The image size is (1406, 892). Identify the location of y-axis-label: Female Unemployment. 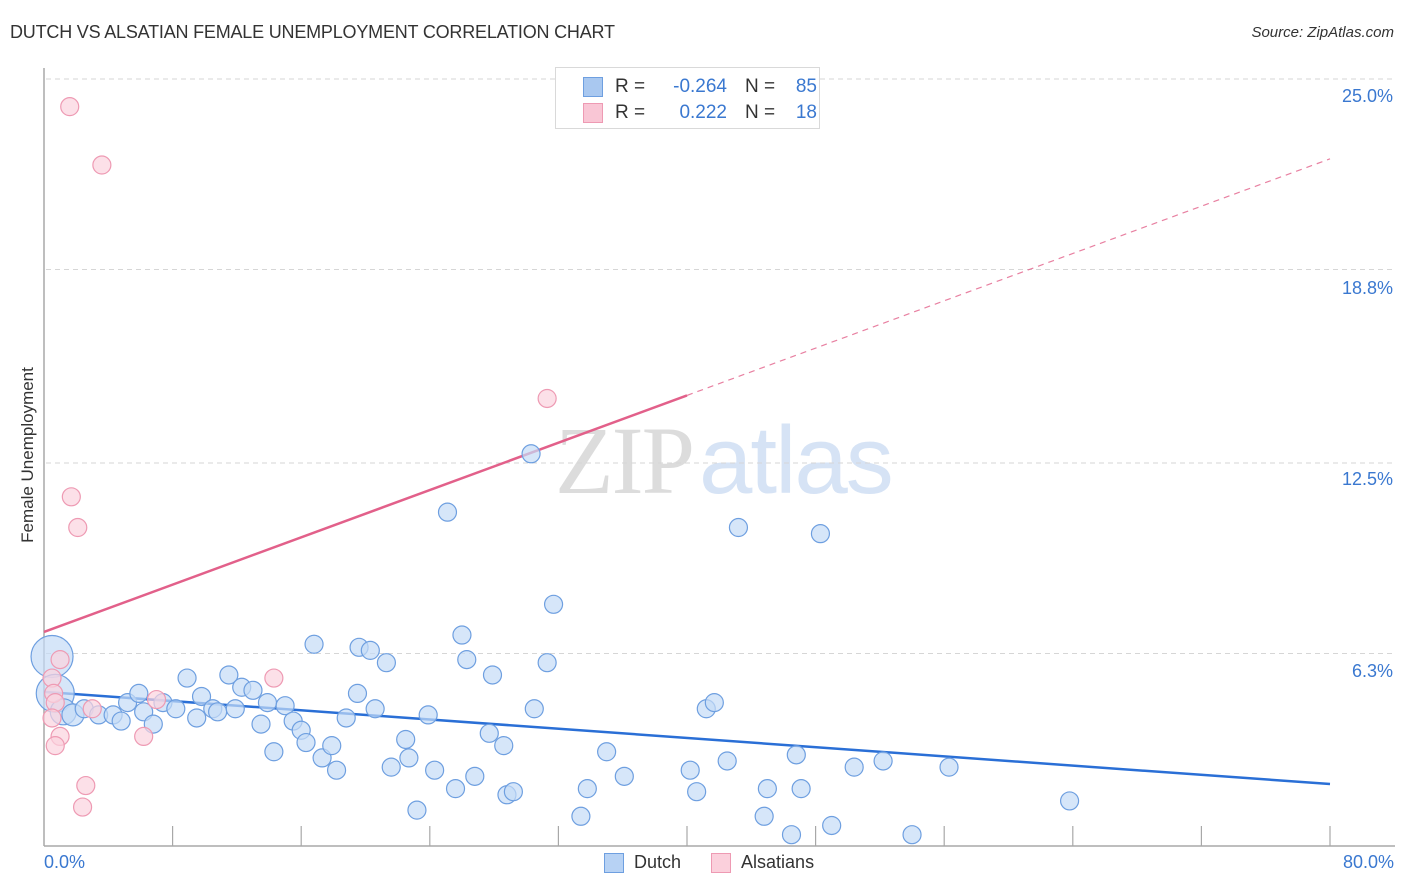
(27, 455).